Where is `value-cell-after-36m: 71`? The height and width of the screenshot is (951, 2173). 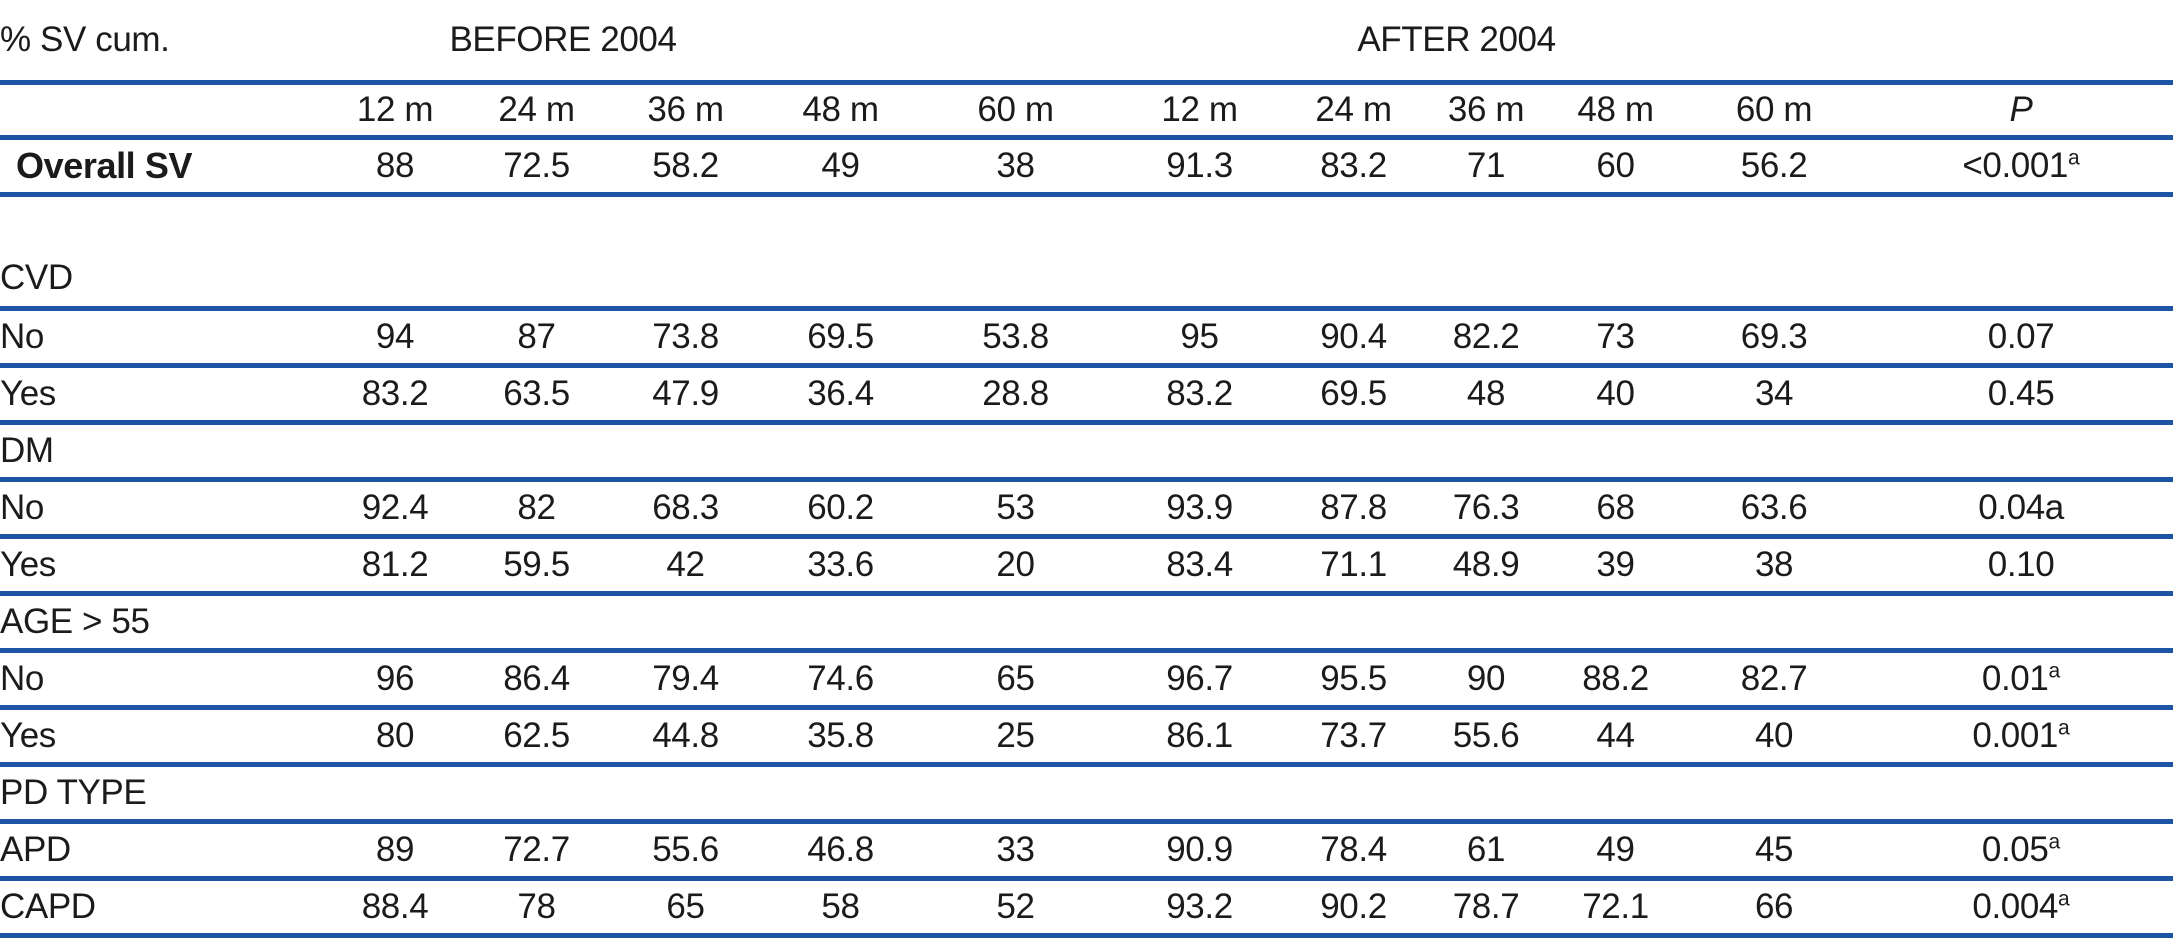 value-cell-after-36m: 71 is located at coordinates (1486, 165).